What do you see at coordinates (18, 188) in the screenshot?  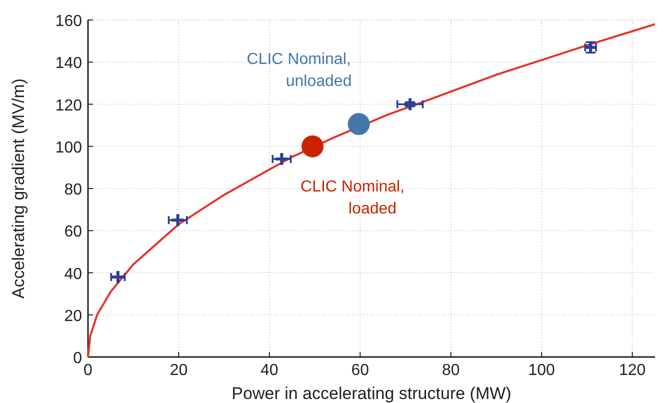 I see `y-axis-title: Accelerating gradient (MV/m)` at bounding box center [18, 188].